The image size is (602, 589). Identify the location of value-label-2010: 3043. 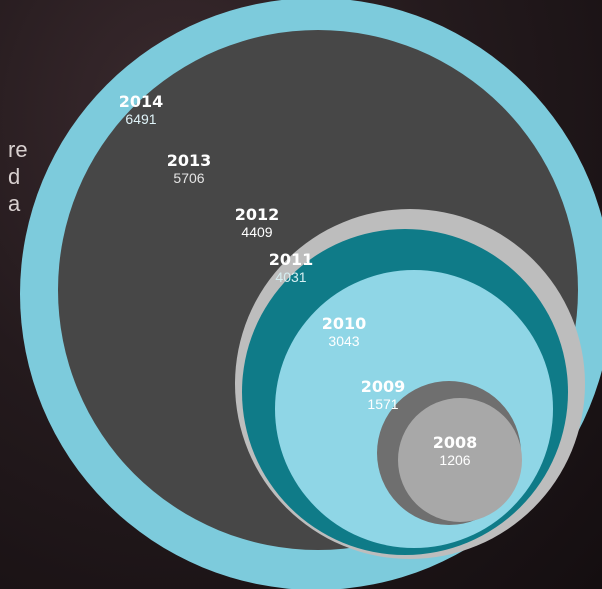
(343, 341).